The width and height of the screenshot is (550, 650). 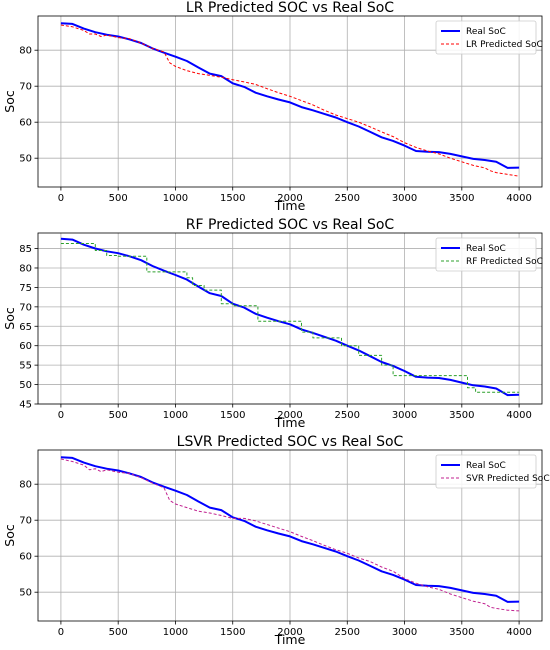 I want to click on legend: Real SoC LR Predicted SoC, so click(x=489, y=37).